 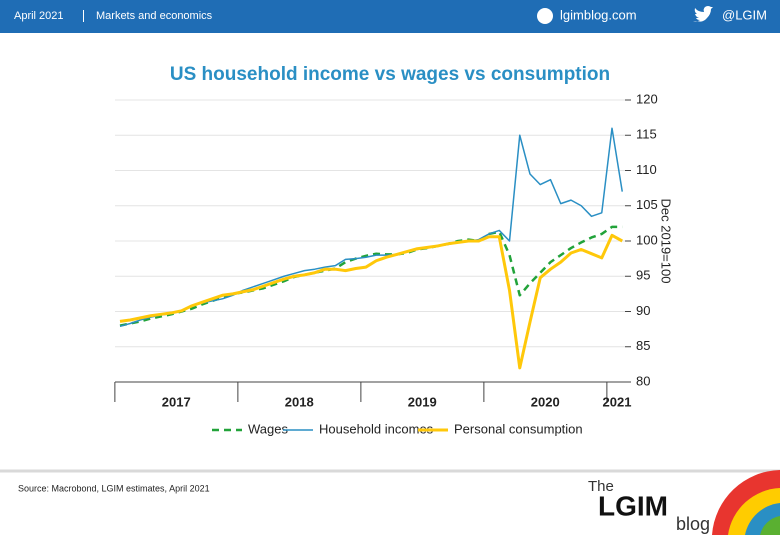 I want to click on x-tick-label: 2020, so click(x=545, y=401).